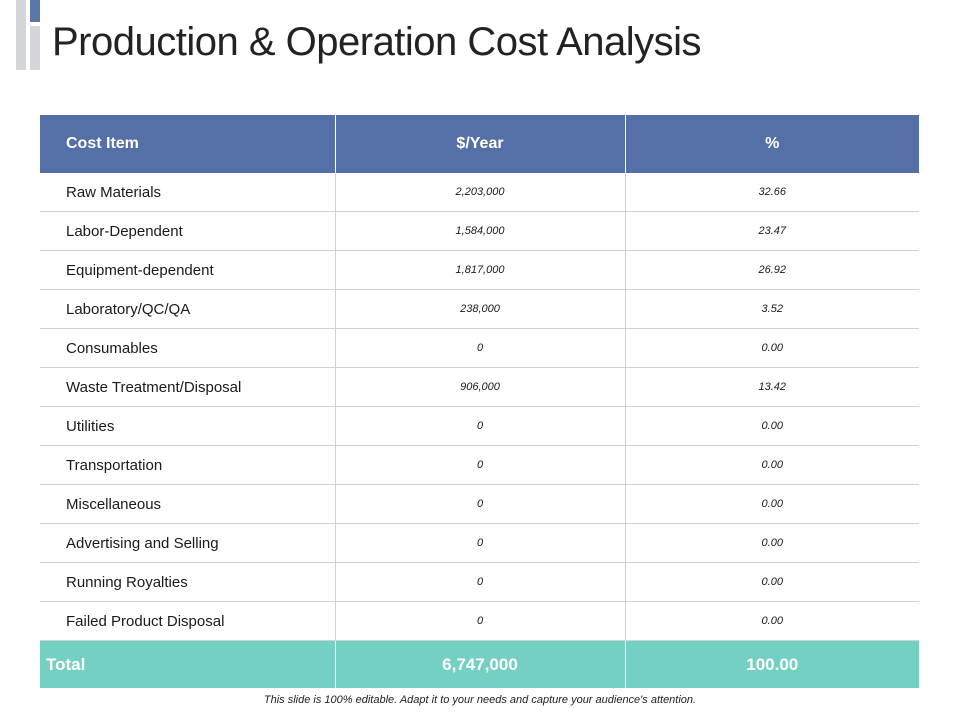 The width and height of the screenshot is (960, 720). Describe the element at coordinates (771, 309) in the screenshot. I see `percent-cell: 3.52` at that location.